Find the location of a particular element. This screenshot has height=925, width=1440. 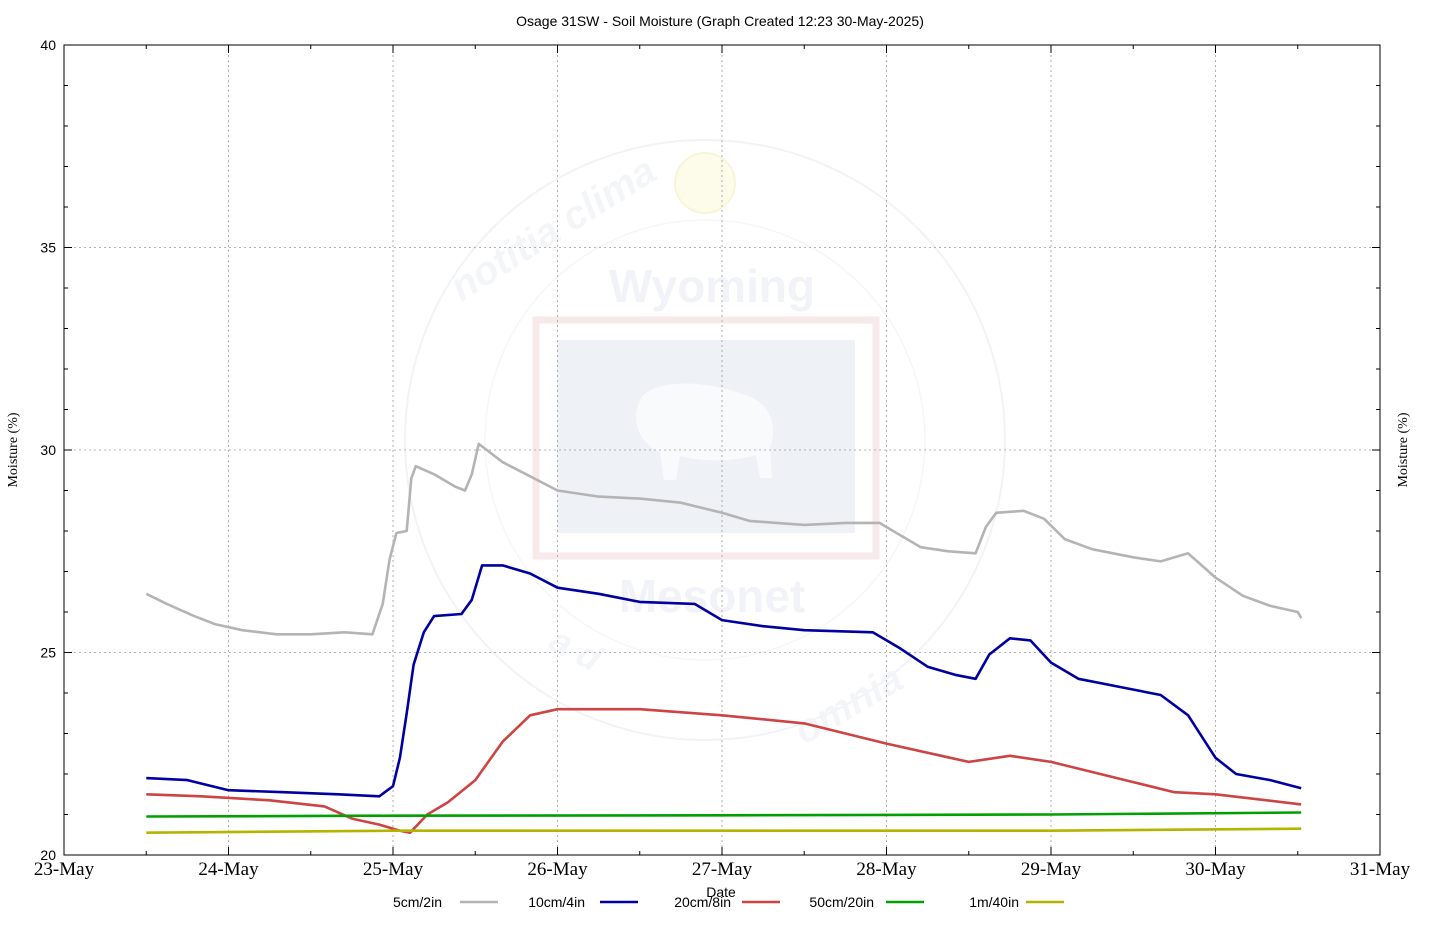

watermark-inner-ring is located at coordinates (705, 440).